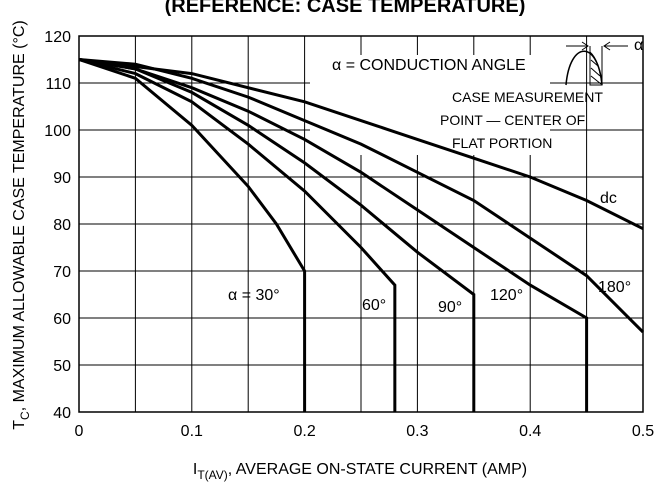  What do you see at coordinates (212, 475) in the screenshot?
I see `x-label-sub: T(AV)` at bounding box center [212, 475].